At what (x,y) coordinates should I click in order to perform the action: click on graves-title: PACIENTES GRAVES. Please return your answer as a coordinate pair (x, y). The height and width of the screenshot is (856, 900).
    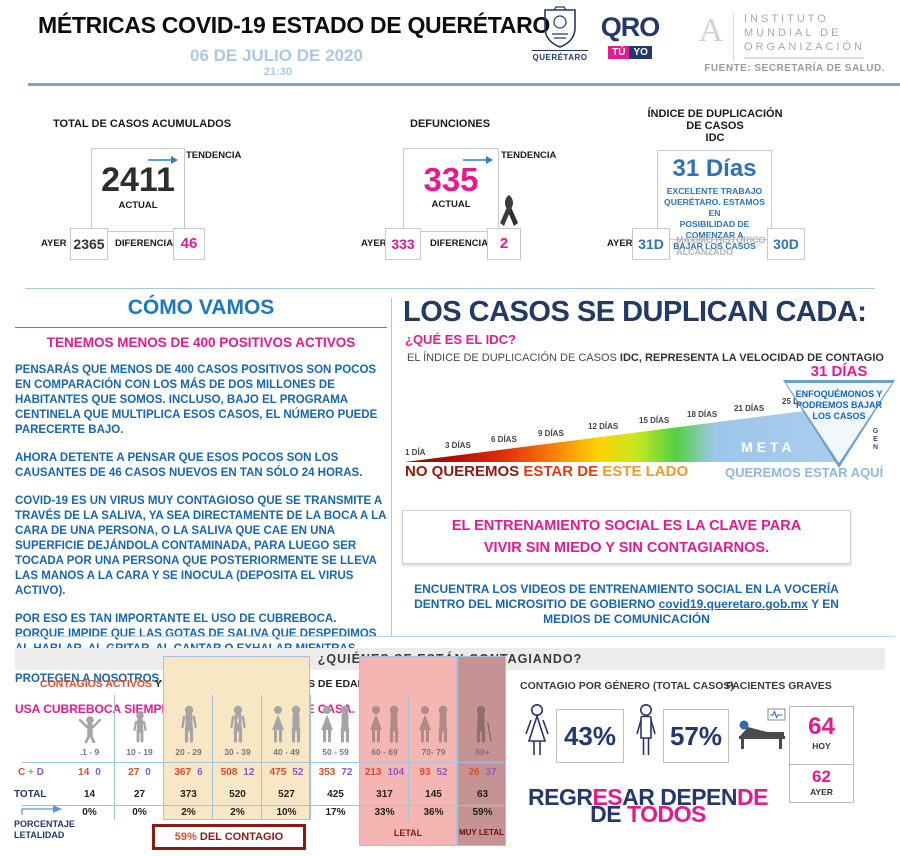
    Looking at the image, I should click on (779, 686).